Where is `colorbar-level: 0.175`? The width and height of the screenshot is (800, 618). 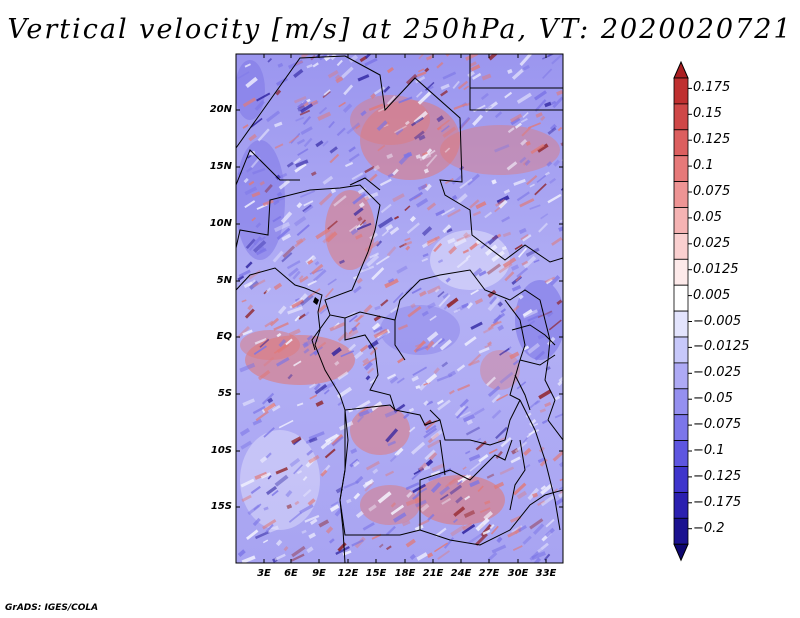 colorbar-level: 0.175 is located at coordinates (712, 88).